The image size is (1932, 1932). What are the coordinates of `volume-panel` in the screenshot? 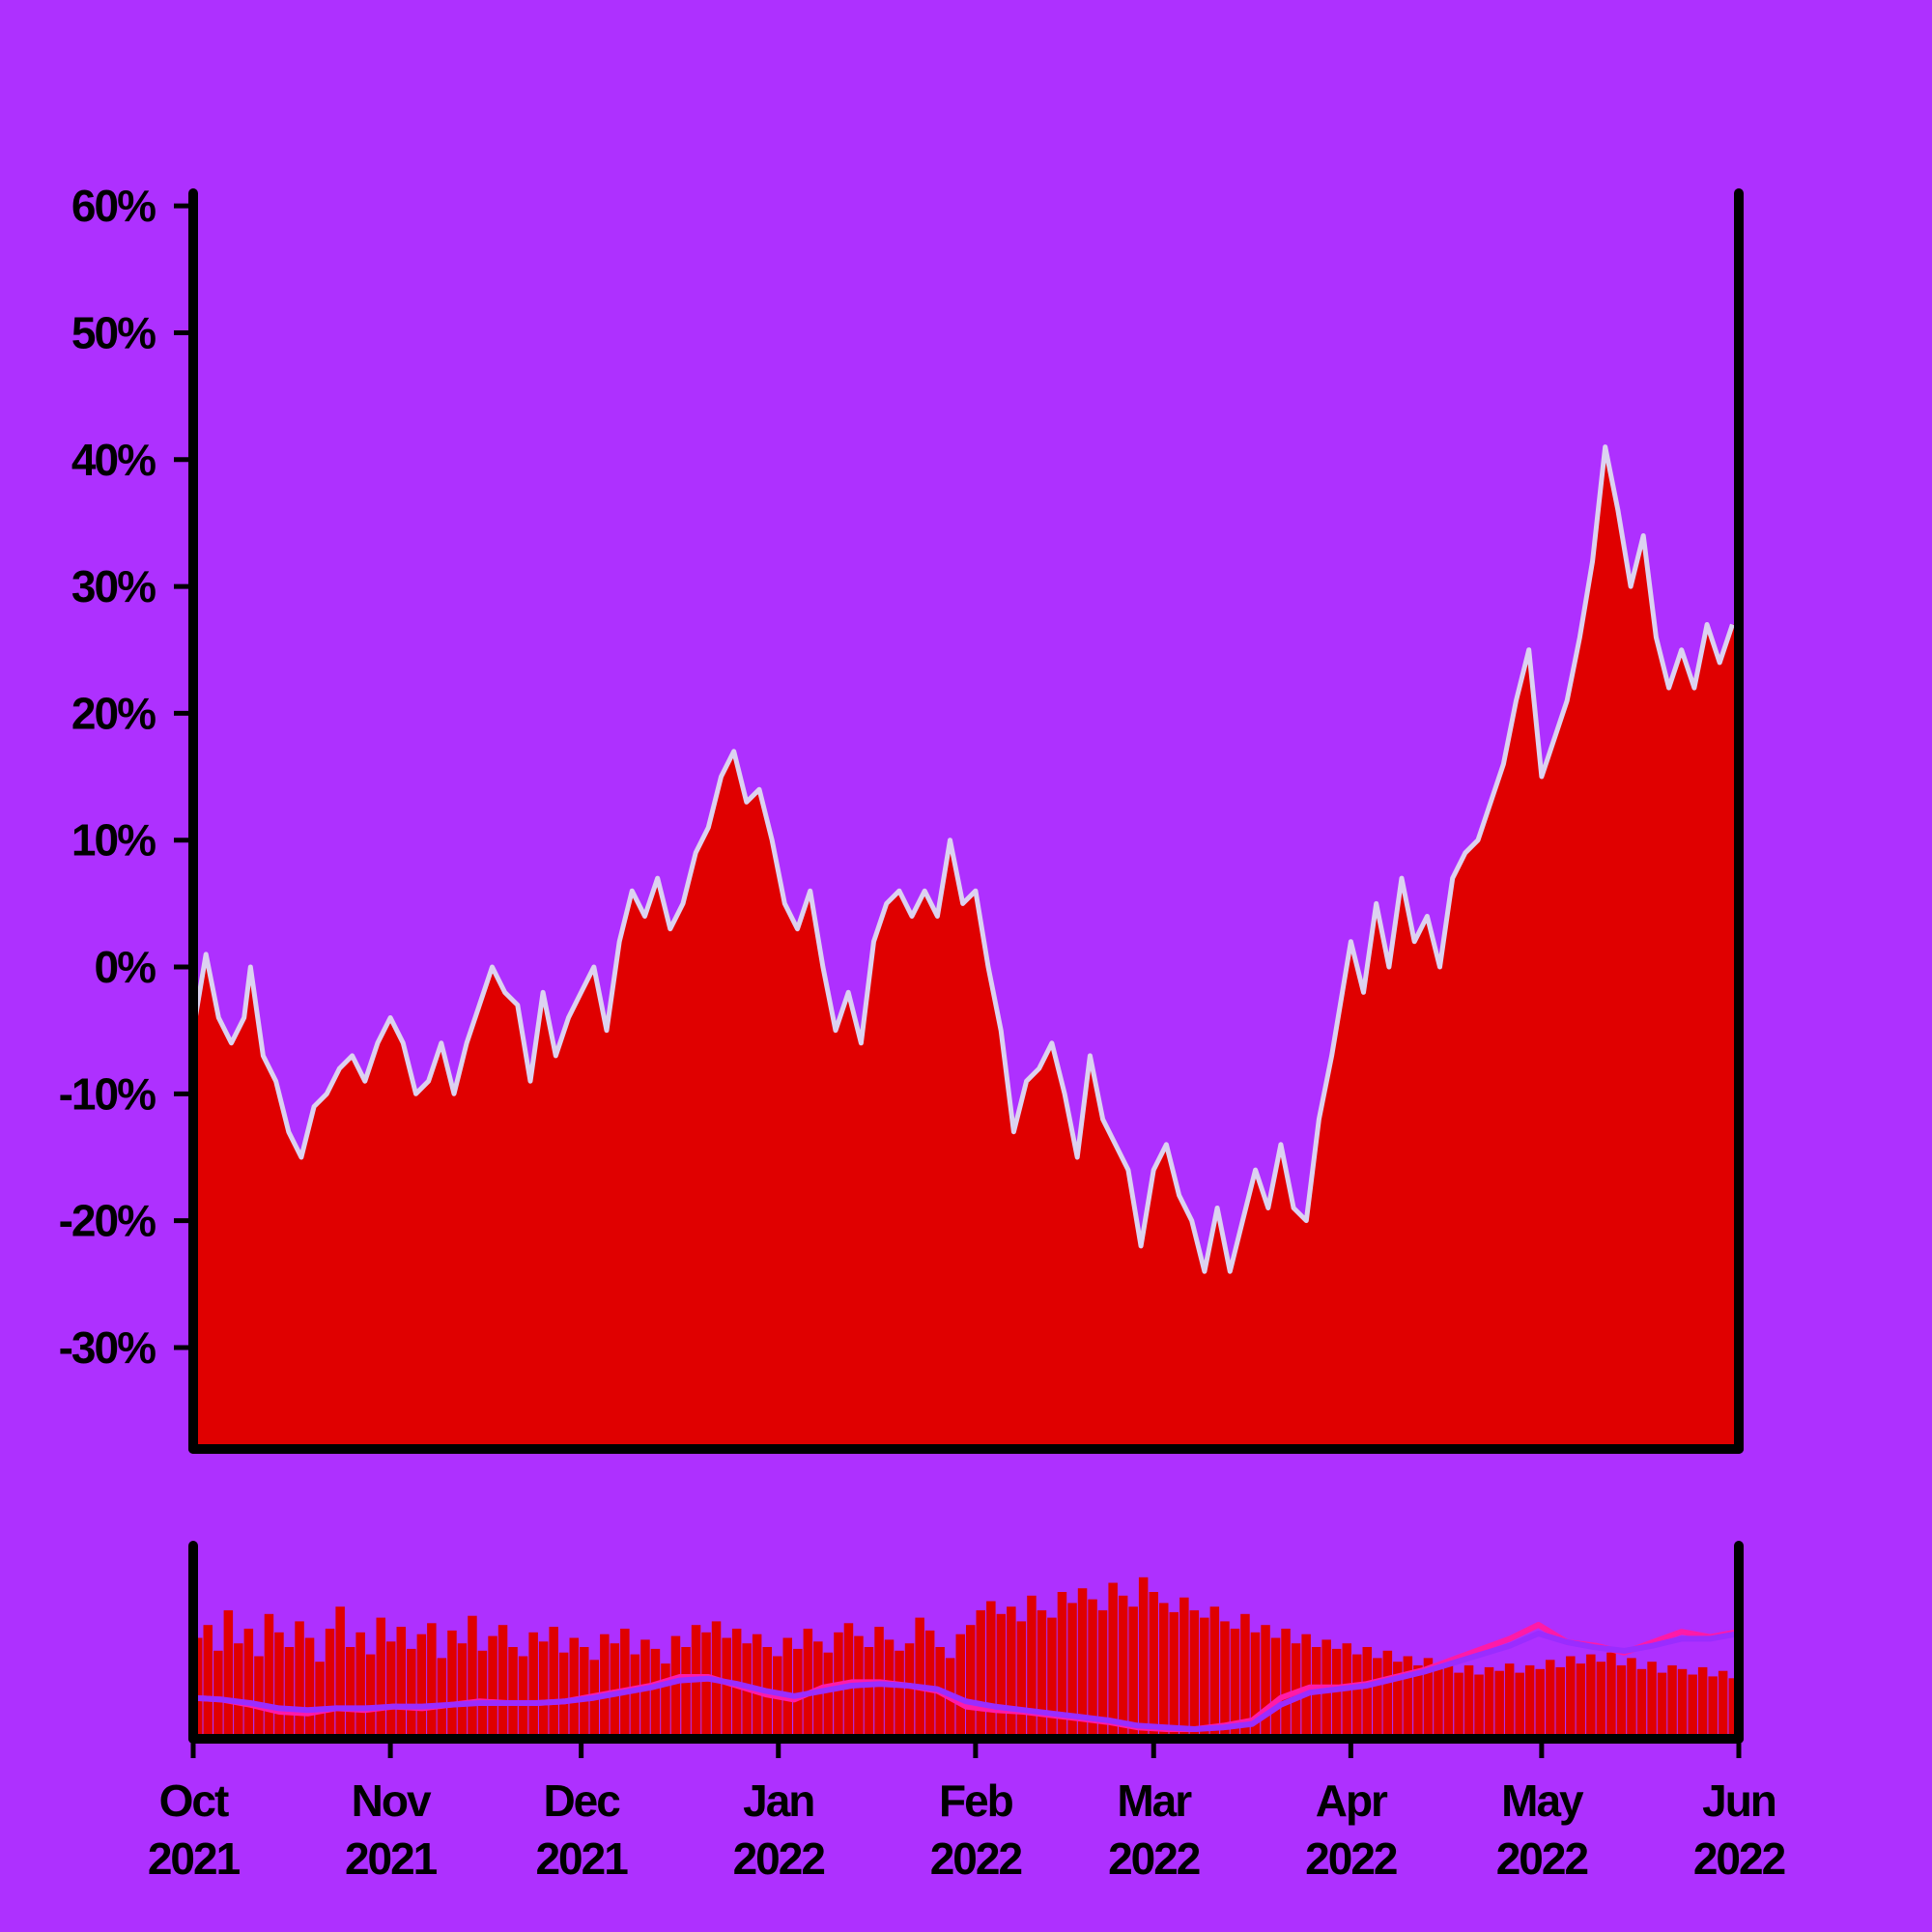 It's located at (966, 1642).